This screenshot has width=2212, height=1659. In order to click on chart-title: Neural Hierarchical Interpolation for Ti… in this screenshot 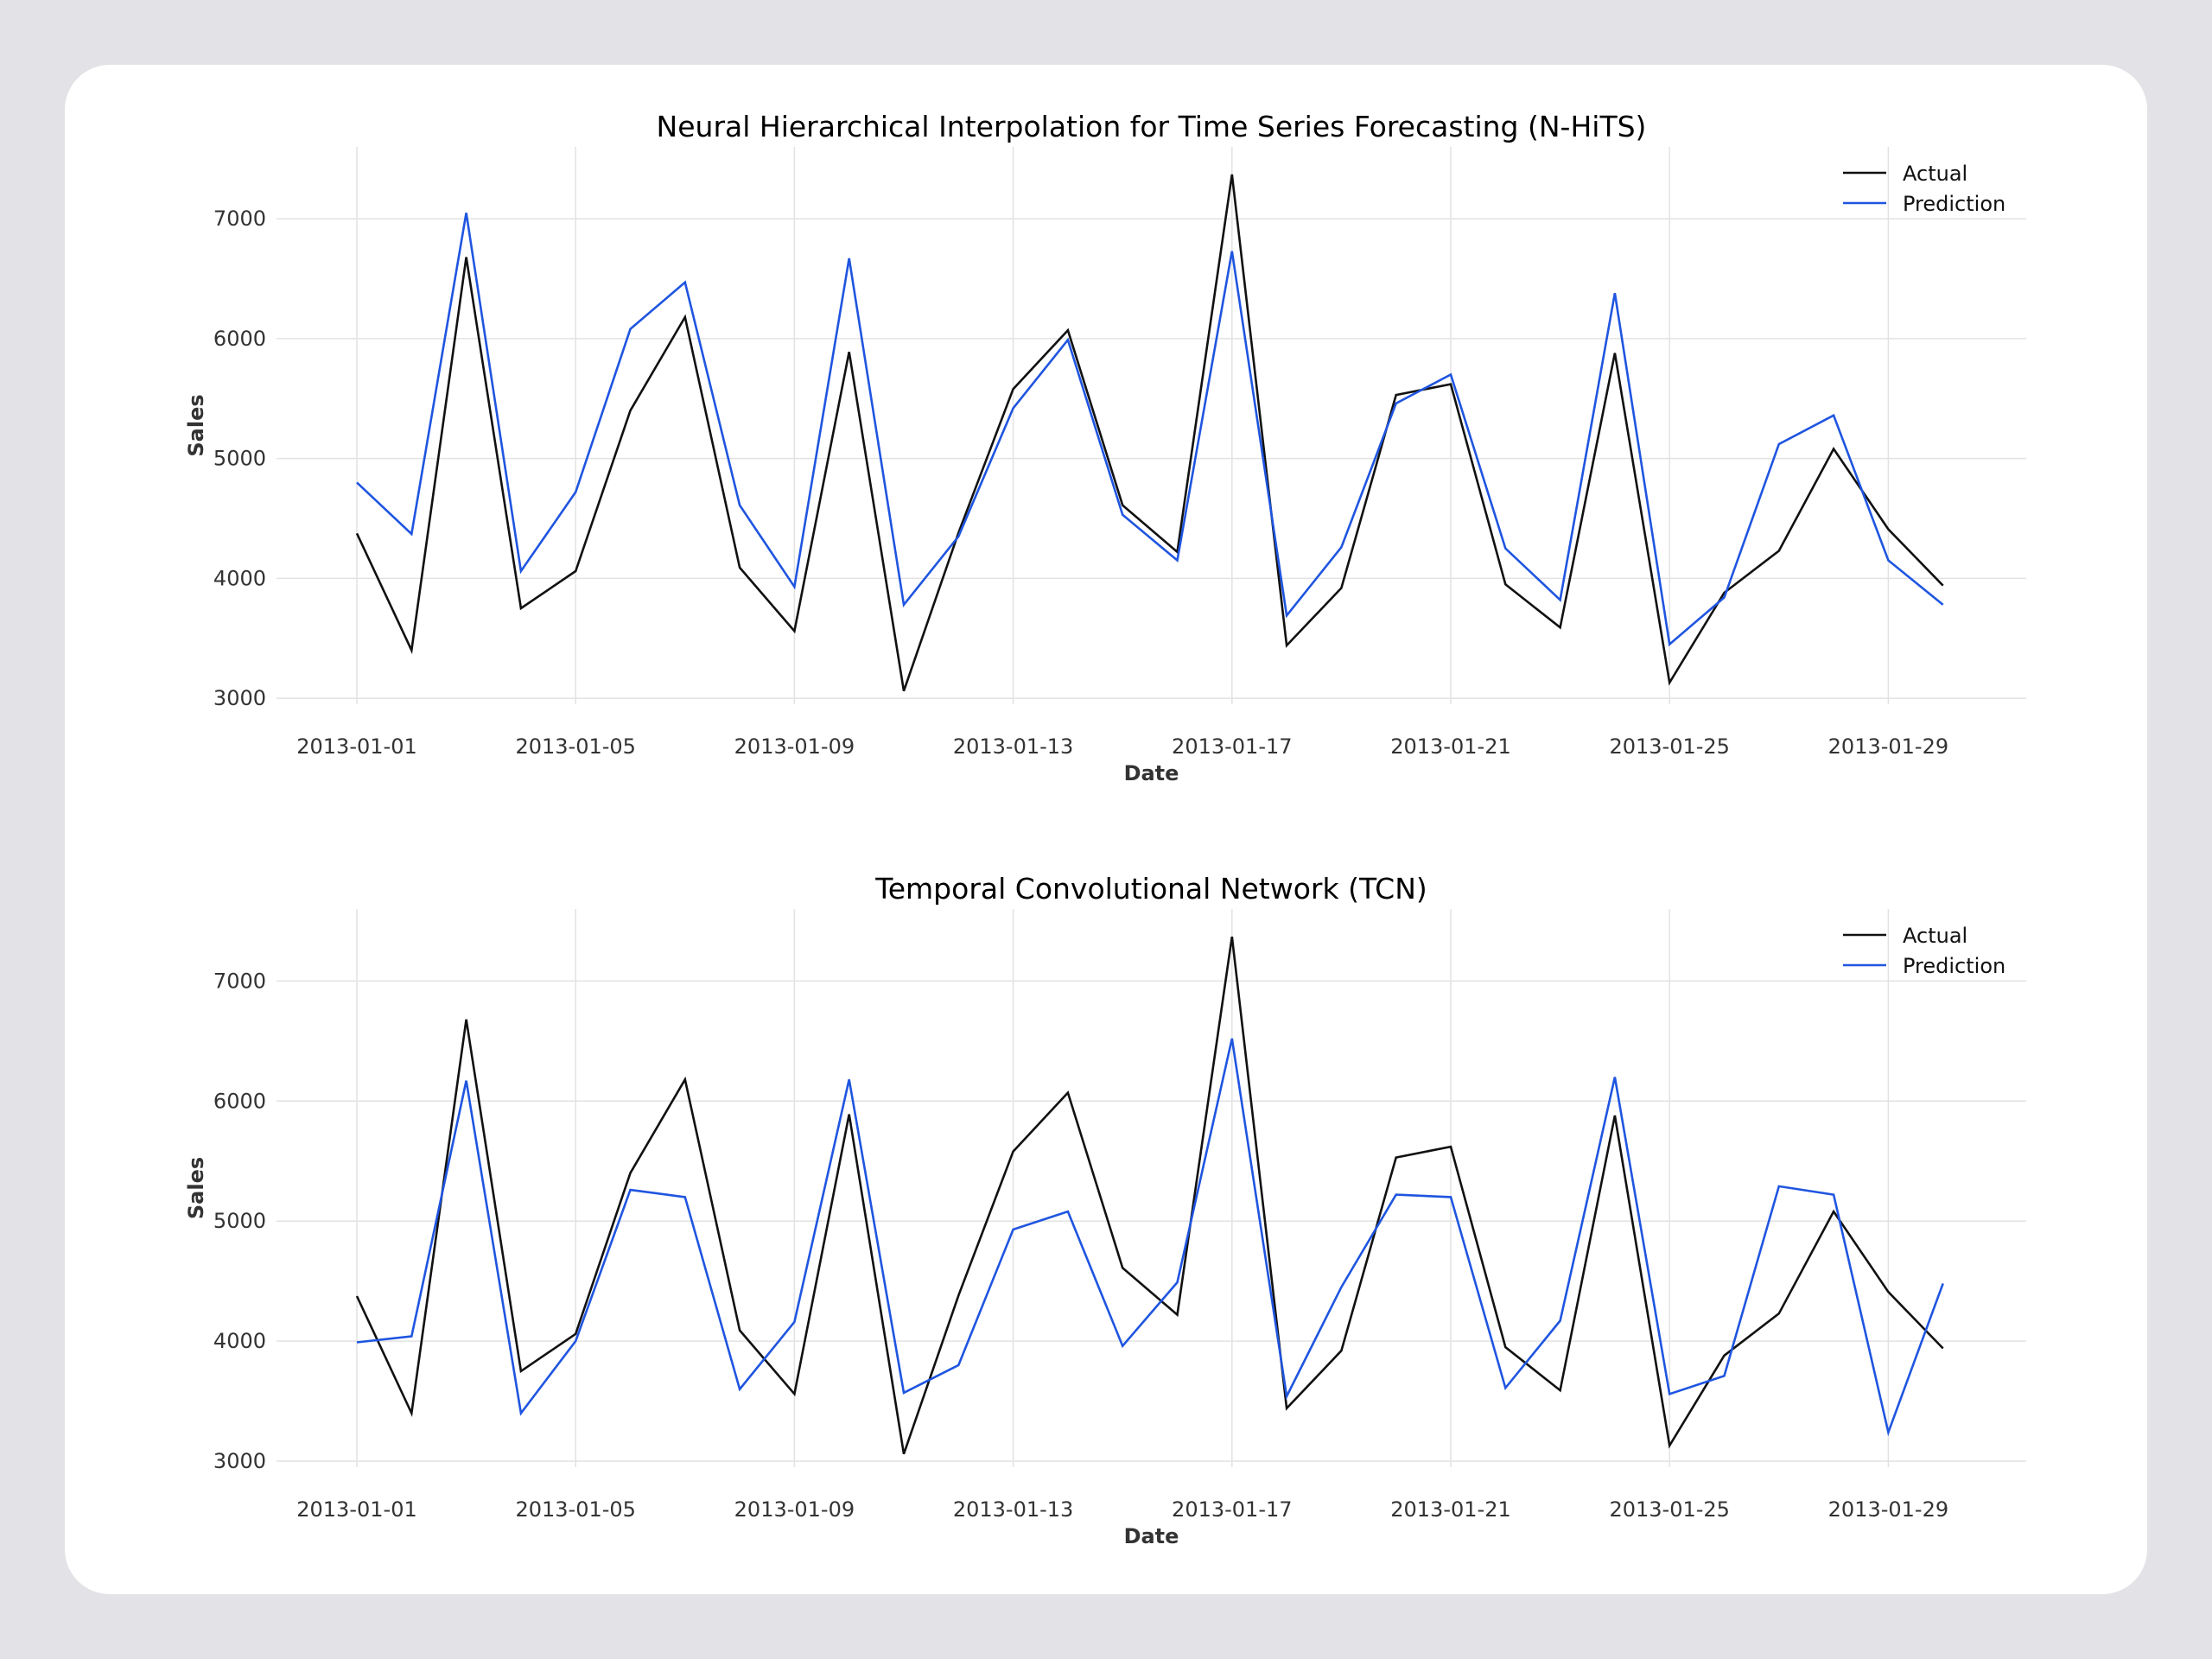, I will do `click(1152, 126)`.